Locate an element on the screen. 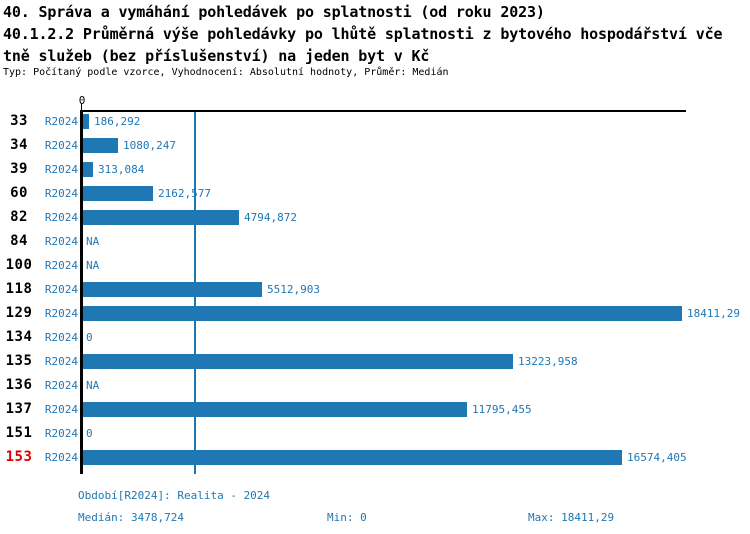  bar-value-label: 186,292 is located at coordinates (117, 121).